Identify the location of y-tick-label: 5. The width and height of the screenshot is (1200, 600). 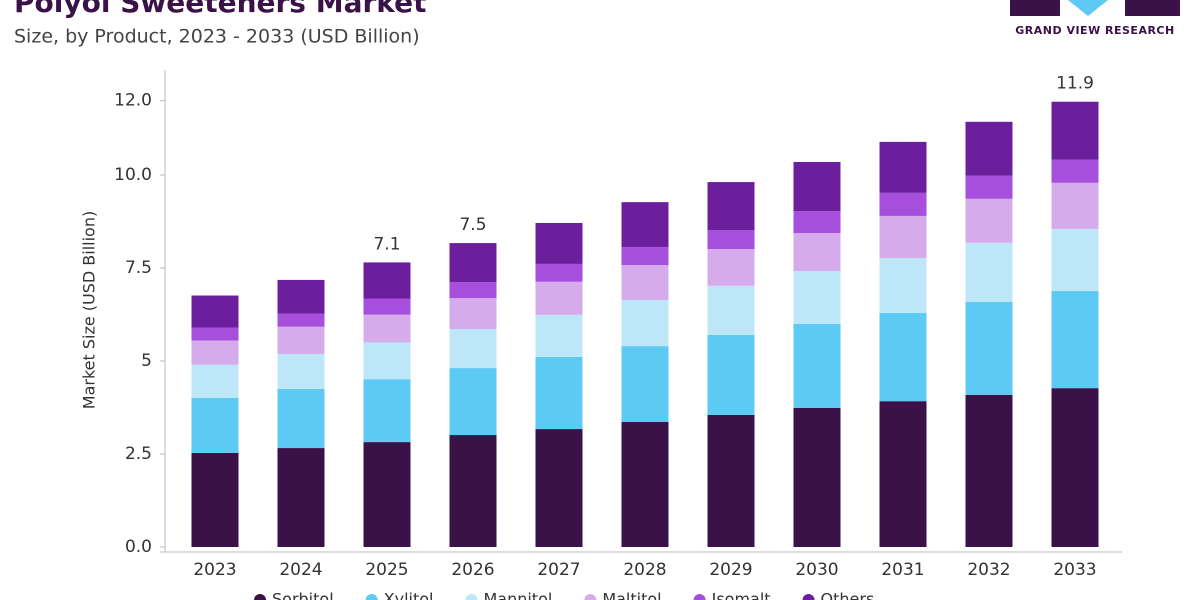
(146, 361).